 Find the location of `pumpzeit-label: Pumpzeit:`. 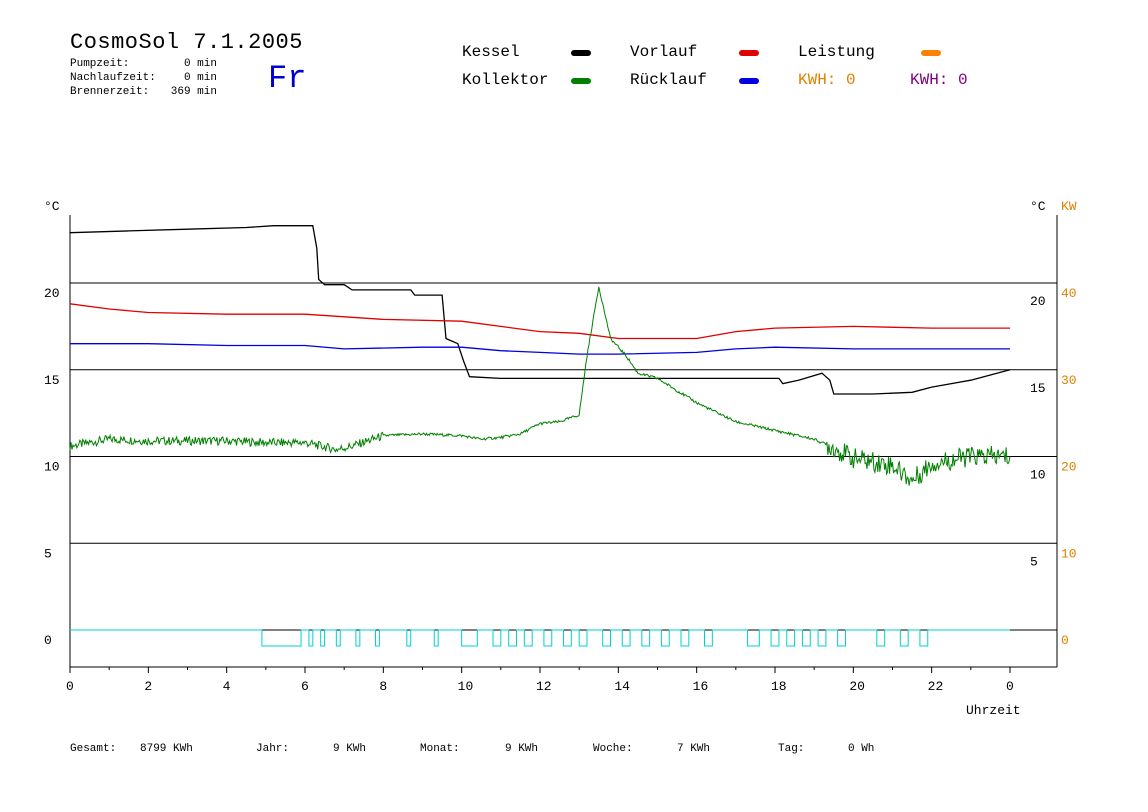

pumpzeit-label: Pumpzeit: is located at coordinates (100, 64).